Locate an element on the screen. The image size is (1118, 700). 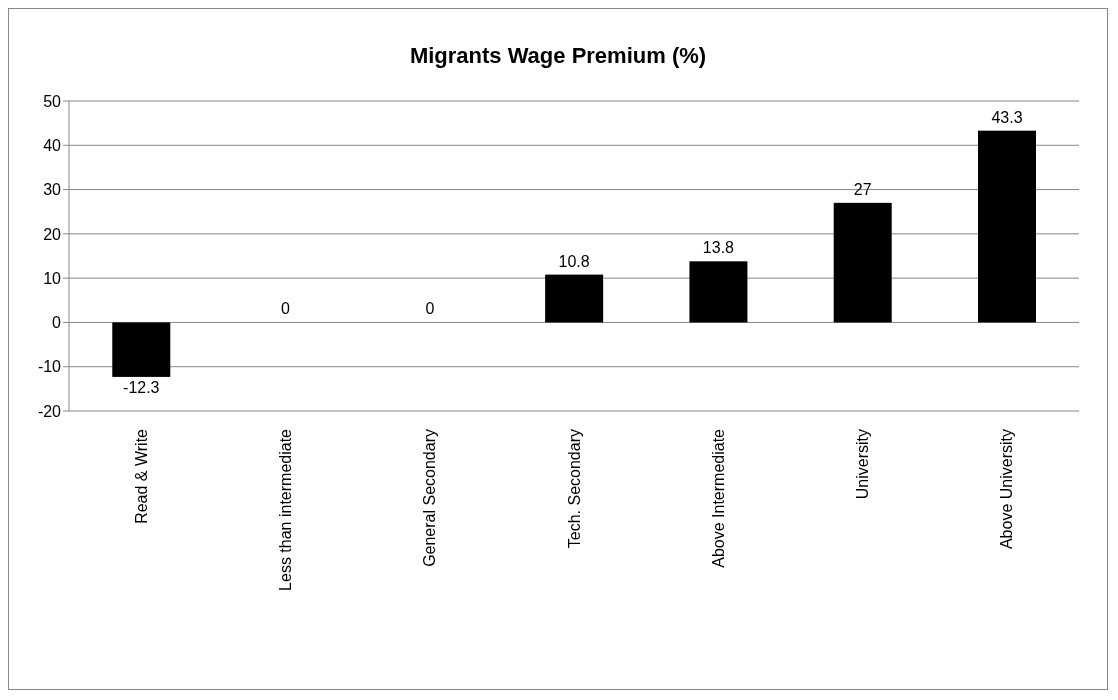
y-tick-label: 40 is located at coordinates (52, 145).